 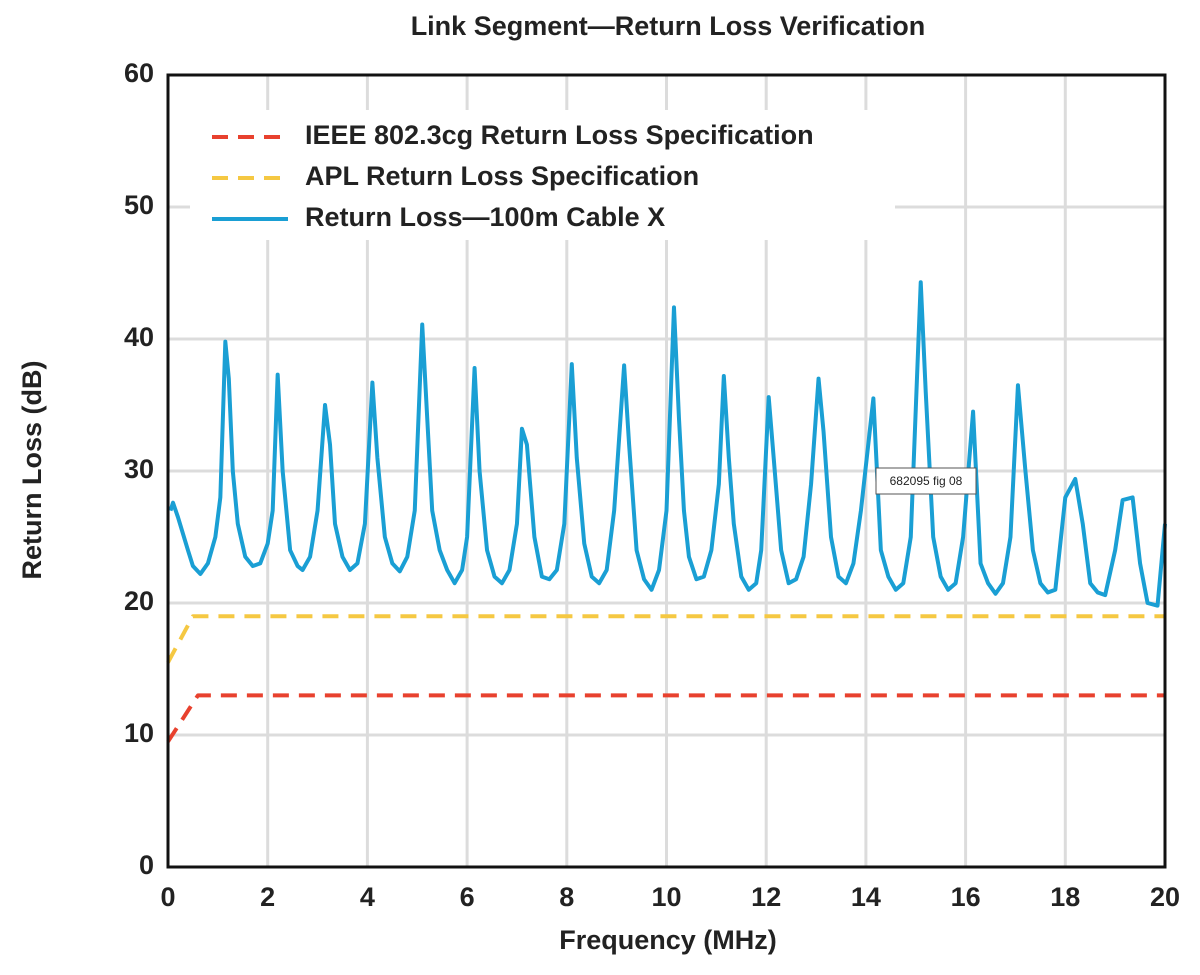 I want to click on x-tick-label: 8, so click(x=566, y=897).